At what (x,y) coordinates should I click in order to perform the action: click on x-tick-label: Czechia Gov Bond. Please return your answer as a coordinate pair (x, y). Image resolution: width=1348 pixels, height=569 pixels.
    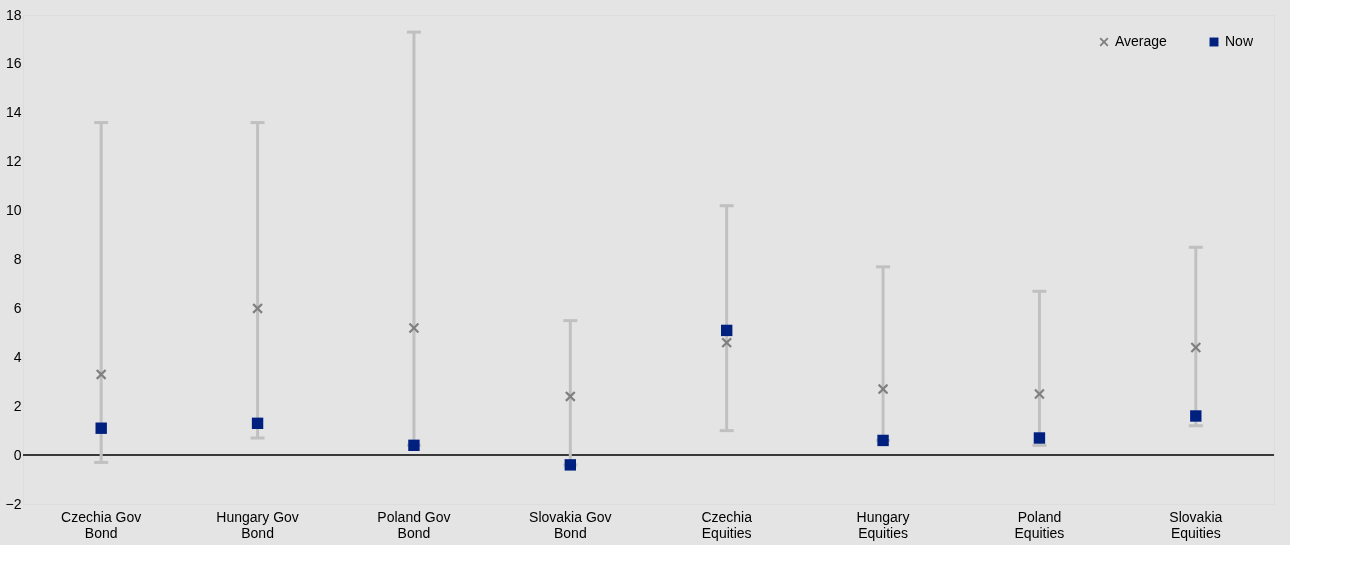
    Looking at the image, I should click on (101, 524).